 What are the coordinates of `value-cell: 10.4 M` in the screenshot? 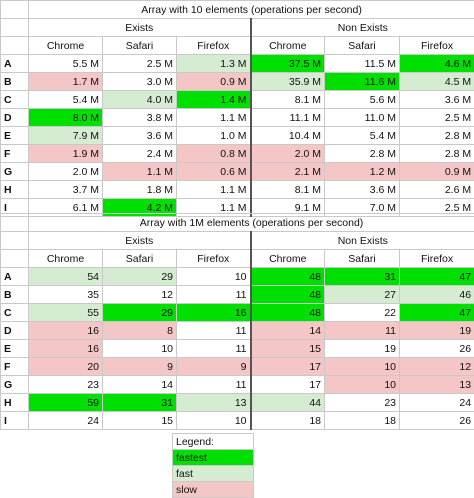 It's located at (288, 136).